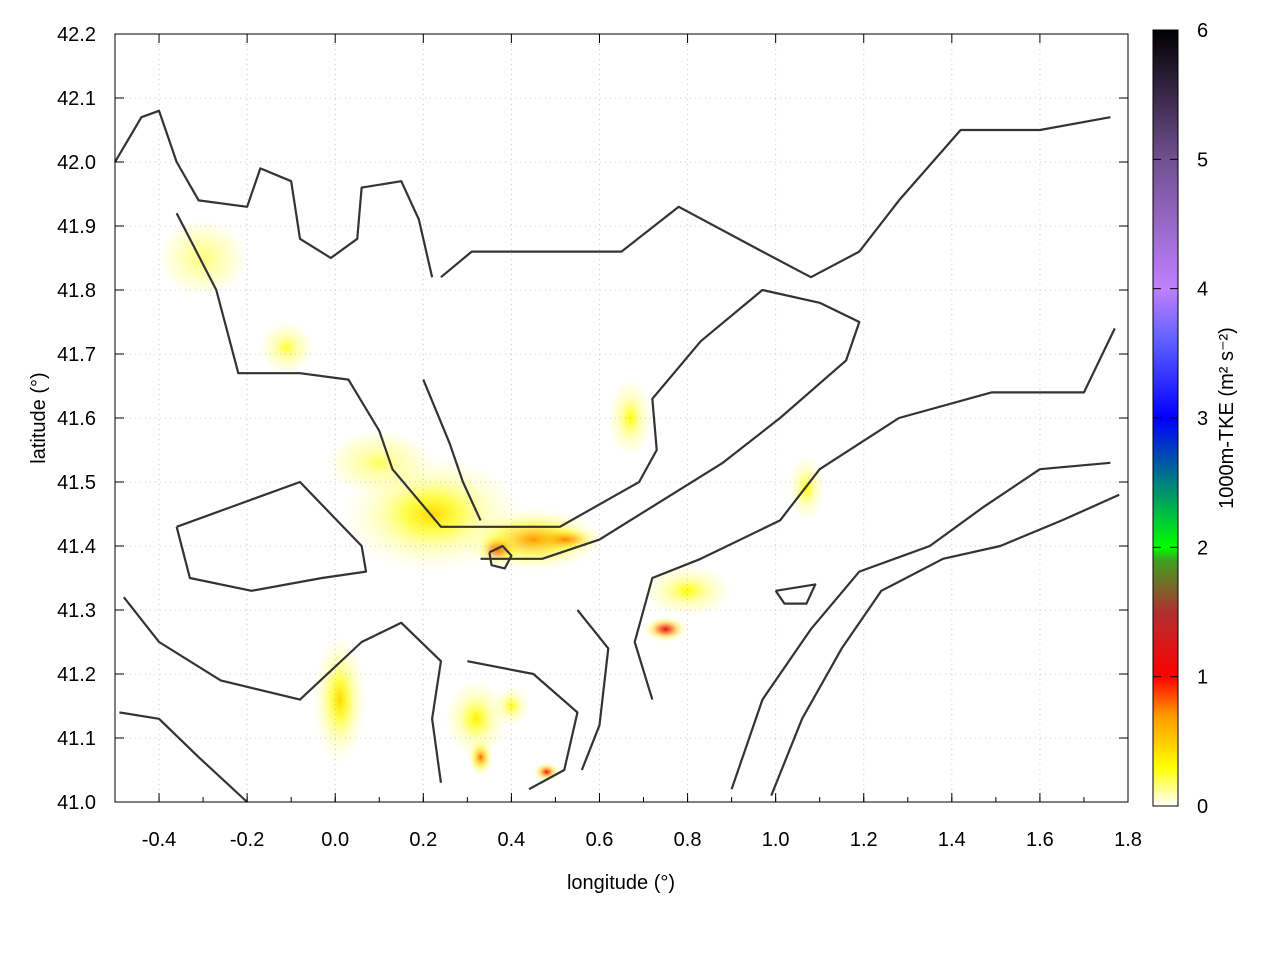 The height and width of the screenshot is (960, 1280). Describe the element at coordinates (335, 840) in the screenshot. I see `x-tick-label: 0.0` at that location.